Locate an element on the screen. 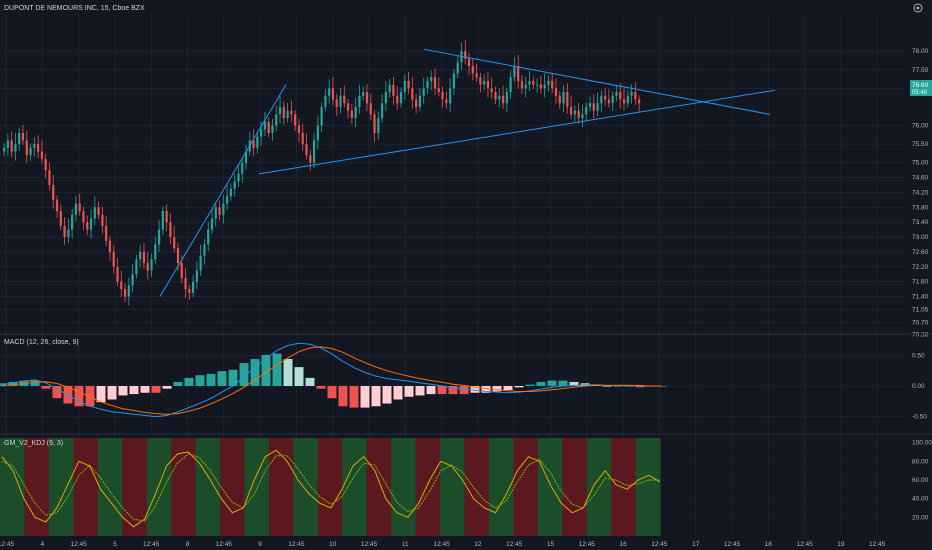 Image resolution: width=932 pixels, height=550 pixels. time-tick-label: 5 is located at coordinates (115, 544).